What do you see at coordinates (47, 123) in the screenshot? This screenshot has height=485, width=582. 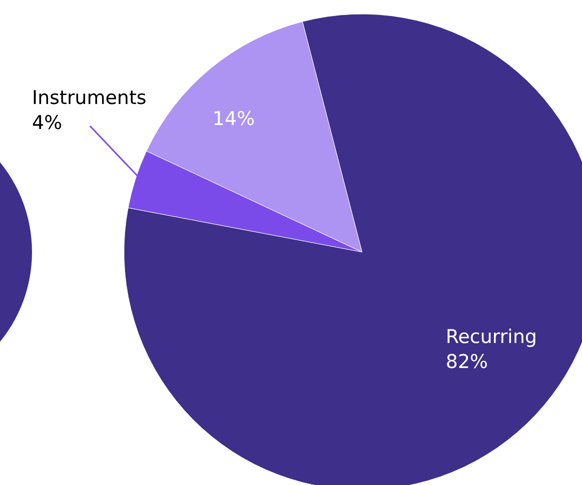 I see `data-label: 4%` at bounding box center [47, 123].